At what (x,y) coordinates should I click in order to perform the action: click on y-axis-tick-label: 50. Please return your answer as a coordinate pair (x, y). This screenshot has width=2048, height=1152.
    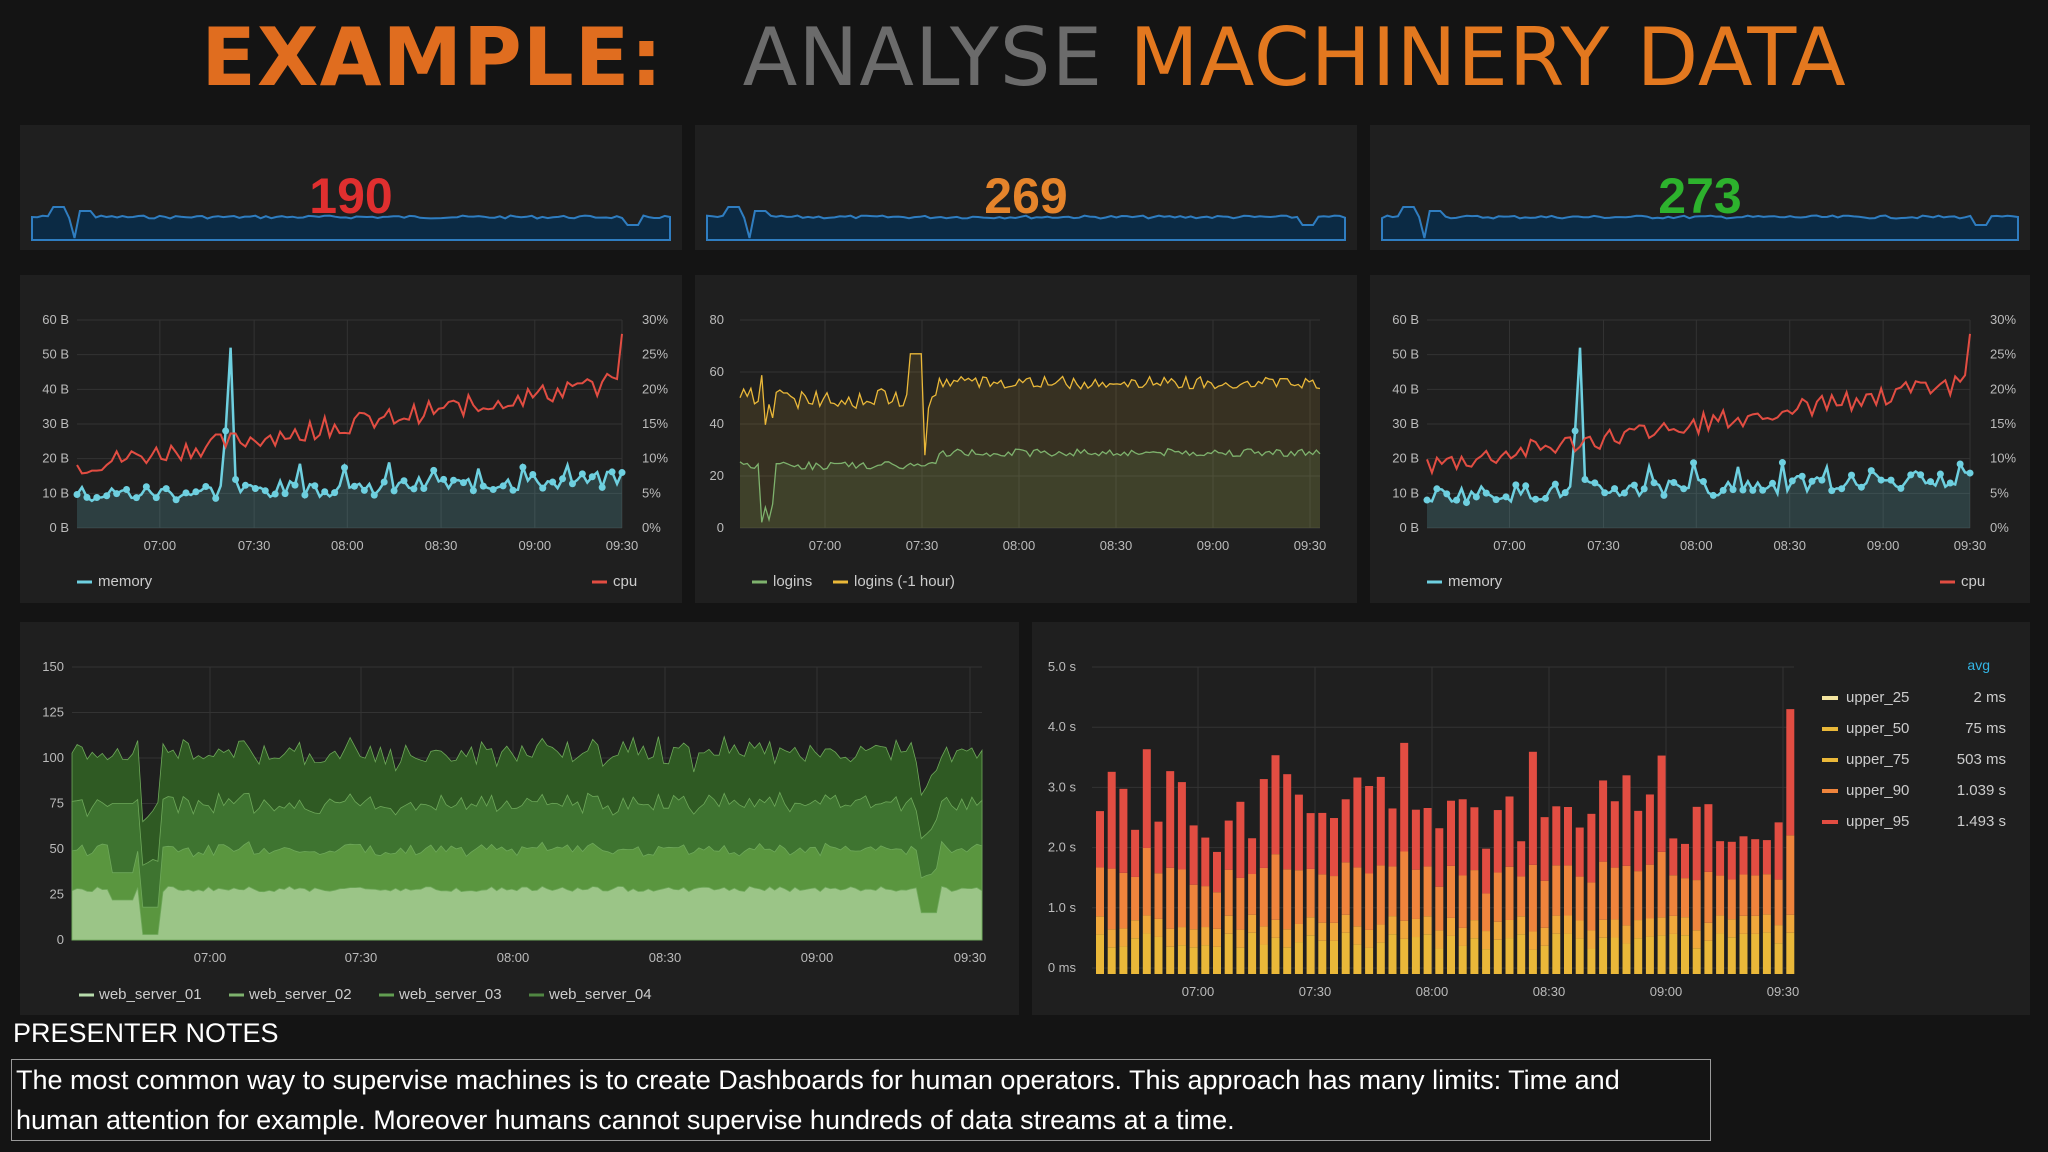
    Looking at the image, I should click on (57, 848).